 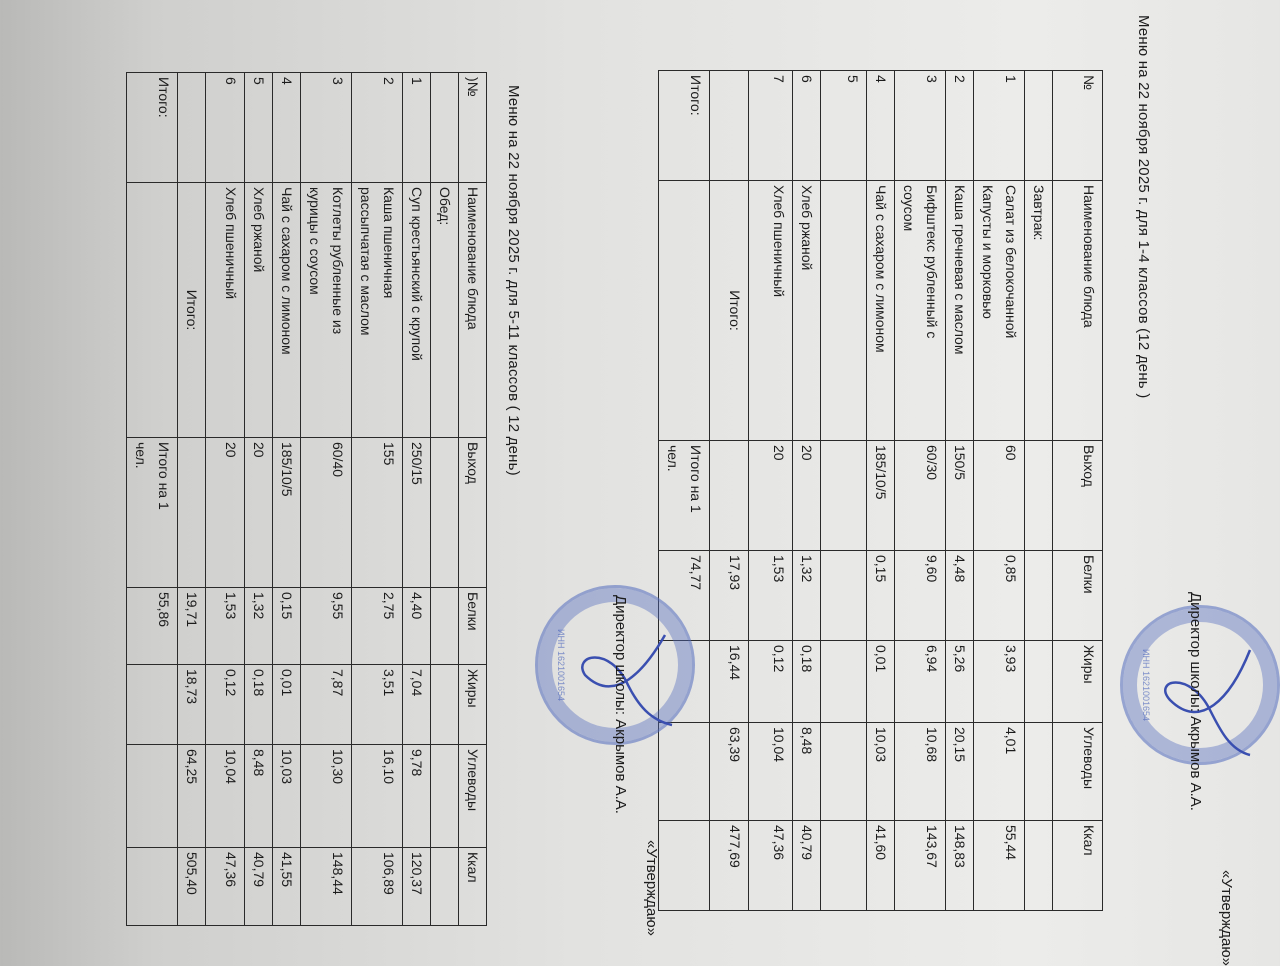 I want to click on cell-kcal: 505,40, so click(x=191, y=886).